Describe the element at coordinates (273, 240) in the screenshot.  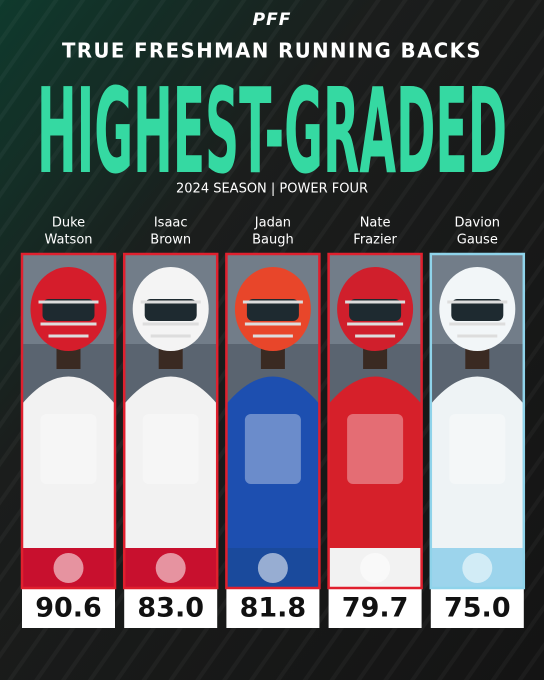
I see `player-last-name: Baugh` at that location.